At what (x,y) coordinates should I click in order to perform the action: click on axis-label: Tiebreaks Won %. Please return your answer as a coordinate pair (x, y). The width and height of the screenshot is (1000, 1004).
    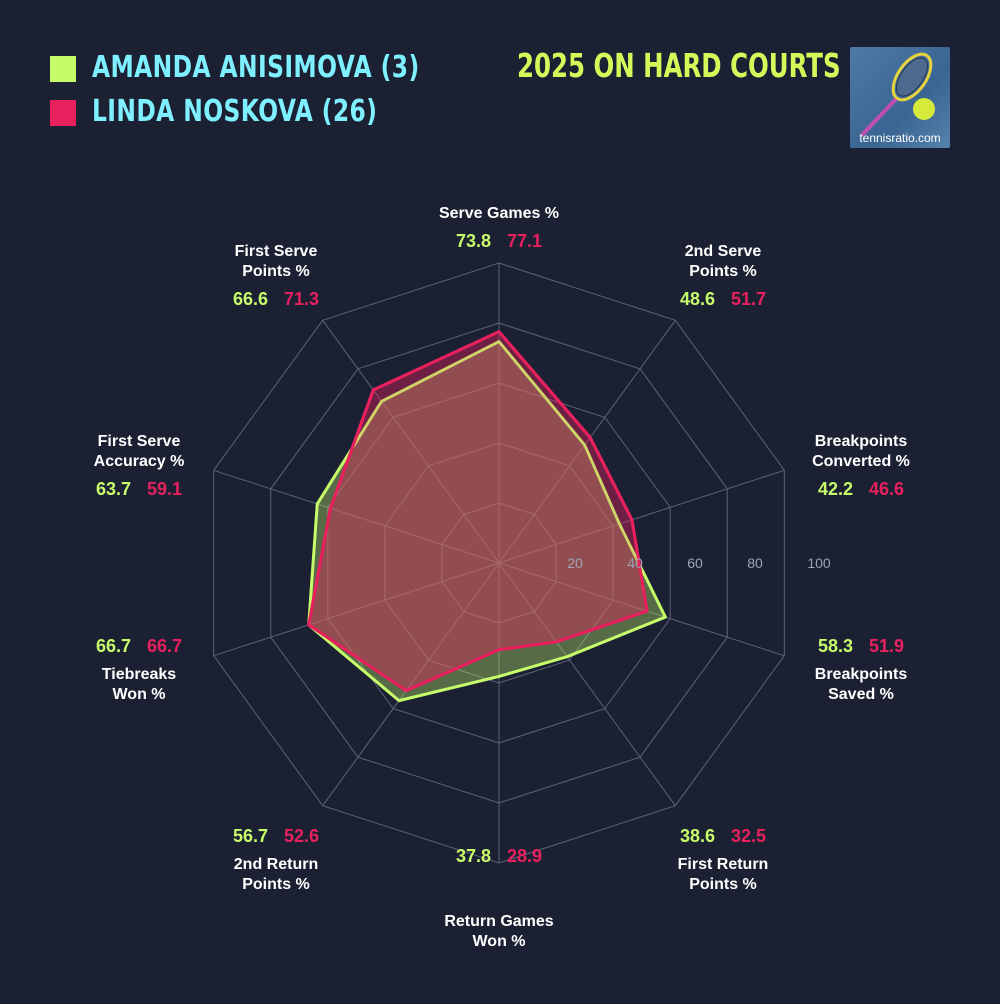
    Looking at the image, I should click on (139, 685).